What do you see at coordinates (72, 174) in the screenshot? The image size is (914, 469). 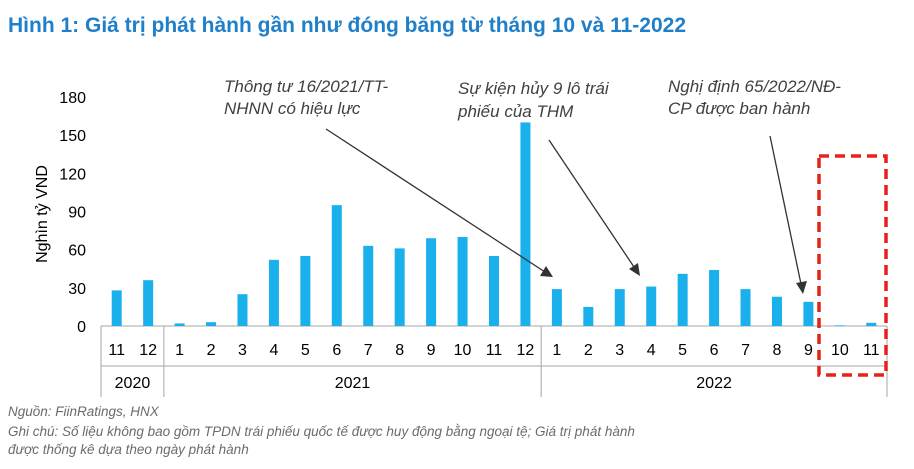 I see `y-tick-label: 120` at bounding box center [72, 174].